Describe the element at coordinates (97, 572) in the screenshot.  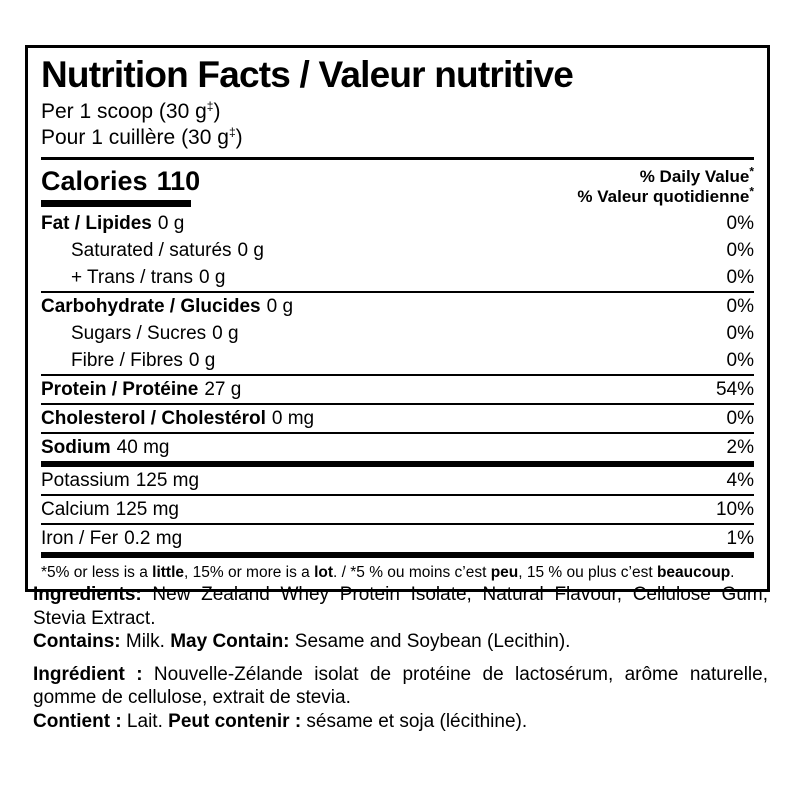
I see `footnote-text: *5% or less is a` at that location.